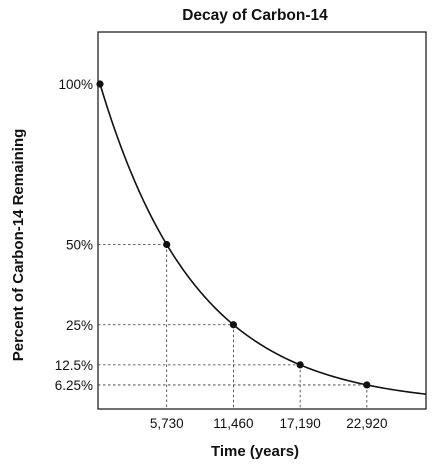 This screenshot has width=432, height=466. I want to click on x-tick-label-1: 5,730, so click(167, 423).